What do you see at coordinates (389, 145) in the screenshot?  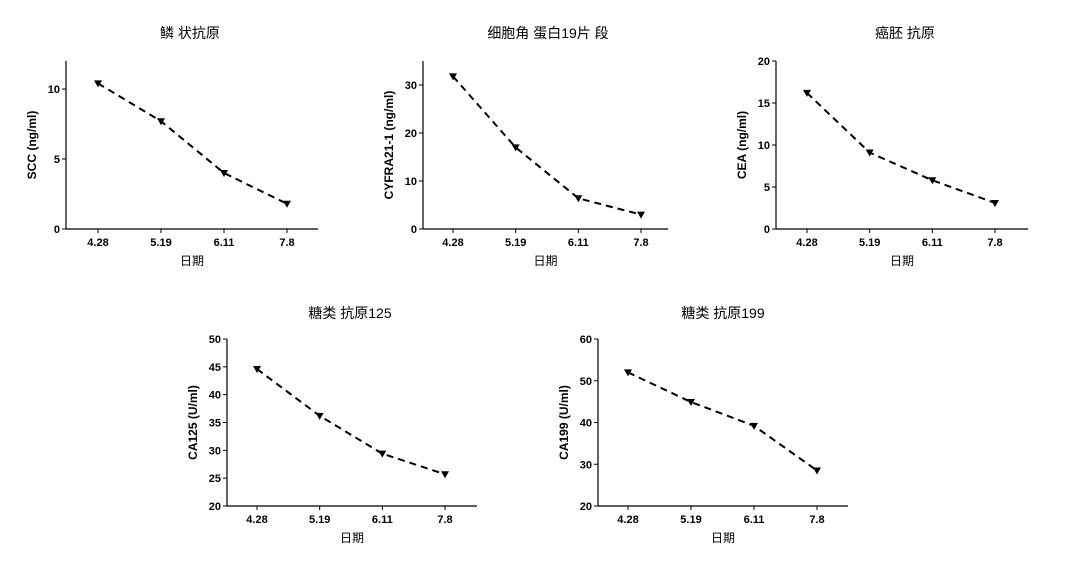 I see `y-axis-label: CYFRA21-1 (ng/ml)` at bounding box center [389, 145].